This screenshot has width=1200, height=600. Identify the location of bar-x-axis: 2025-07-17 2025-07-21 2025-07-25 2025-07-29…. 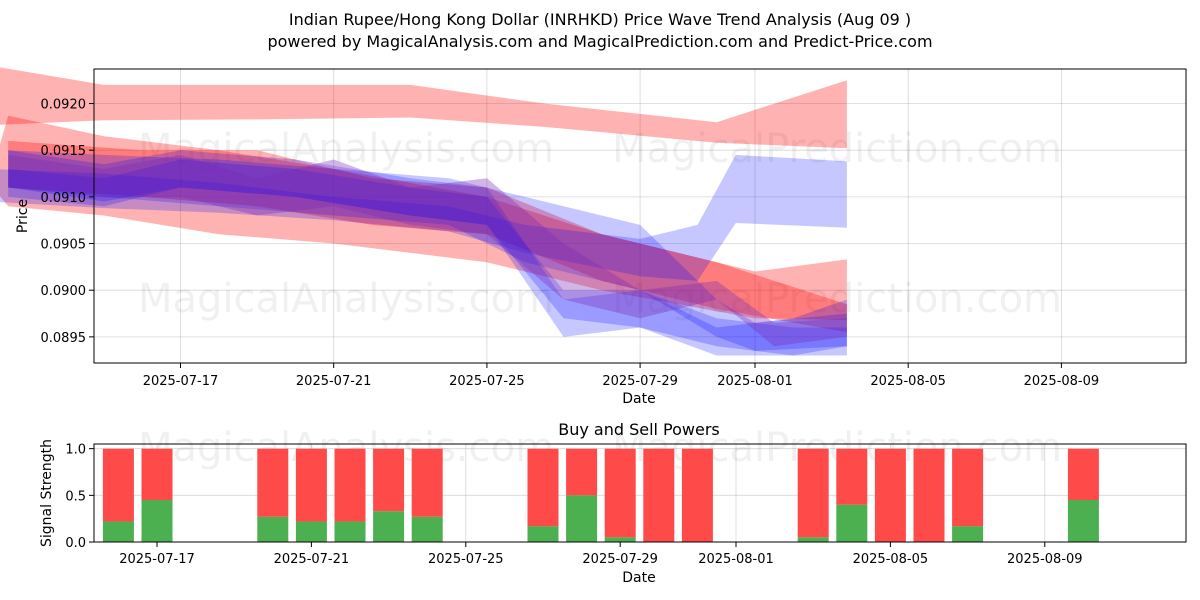
(601, 554).